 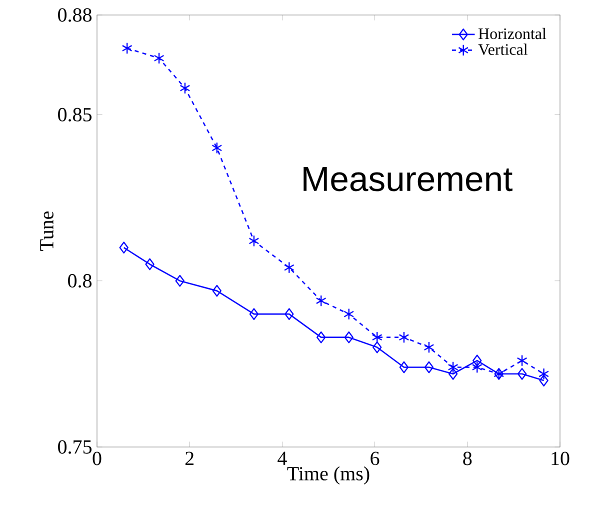 I want to click on x-tick-label: 8, so click(x=467, y=459).